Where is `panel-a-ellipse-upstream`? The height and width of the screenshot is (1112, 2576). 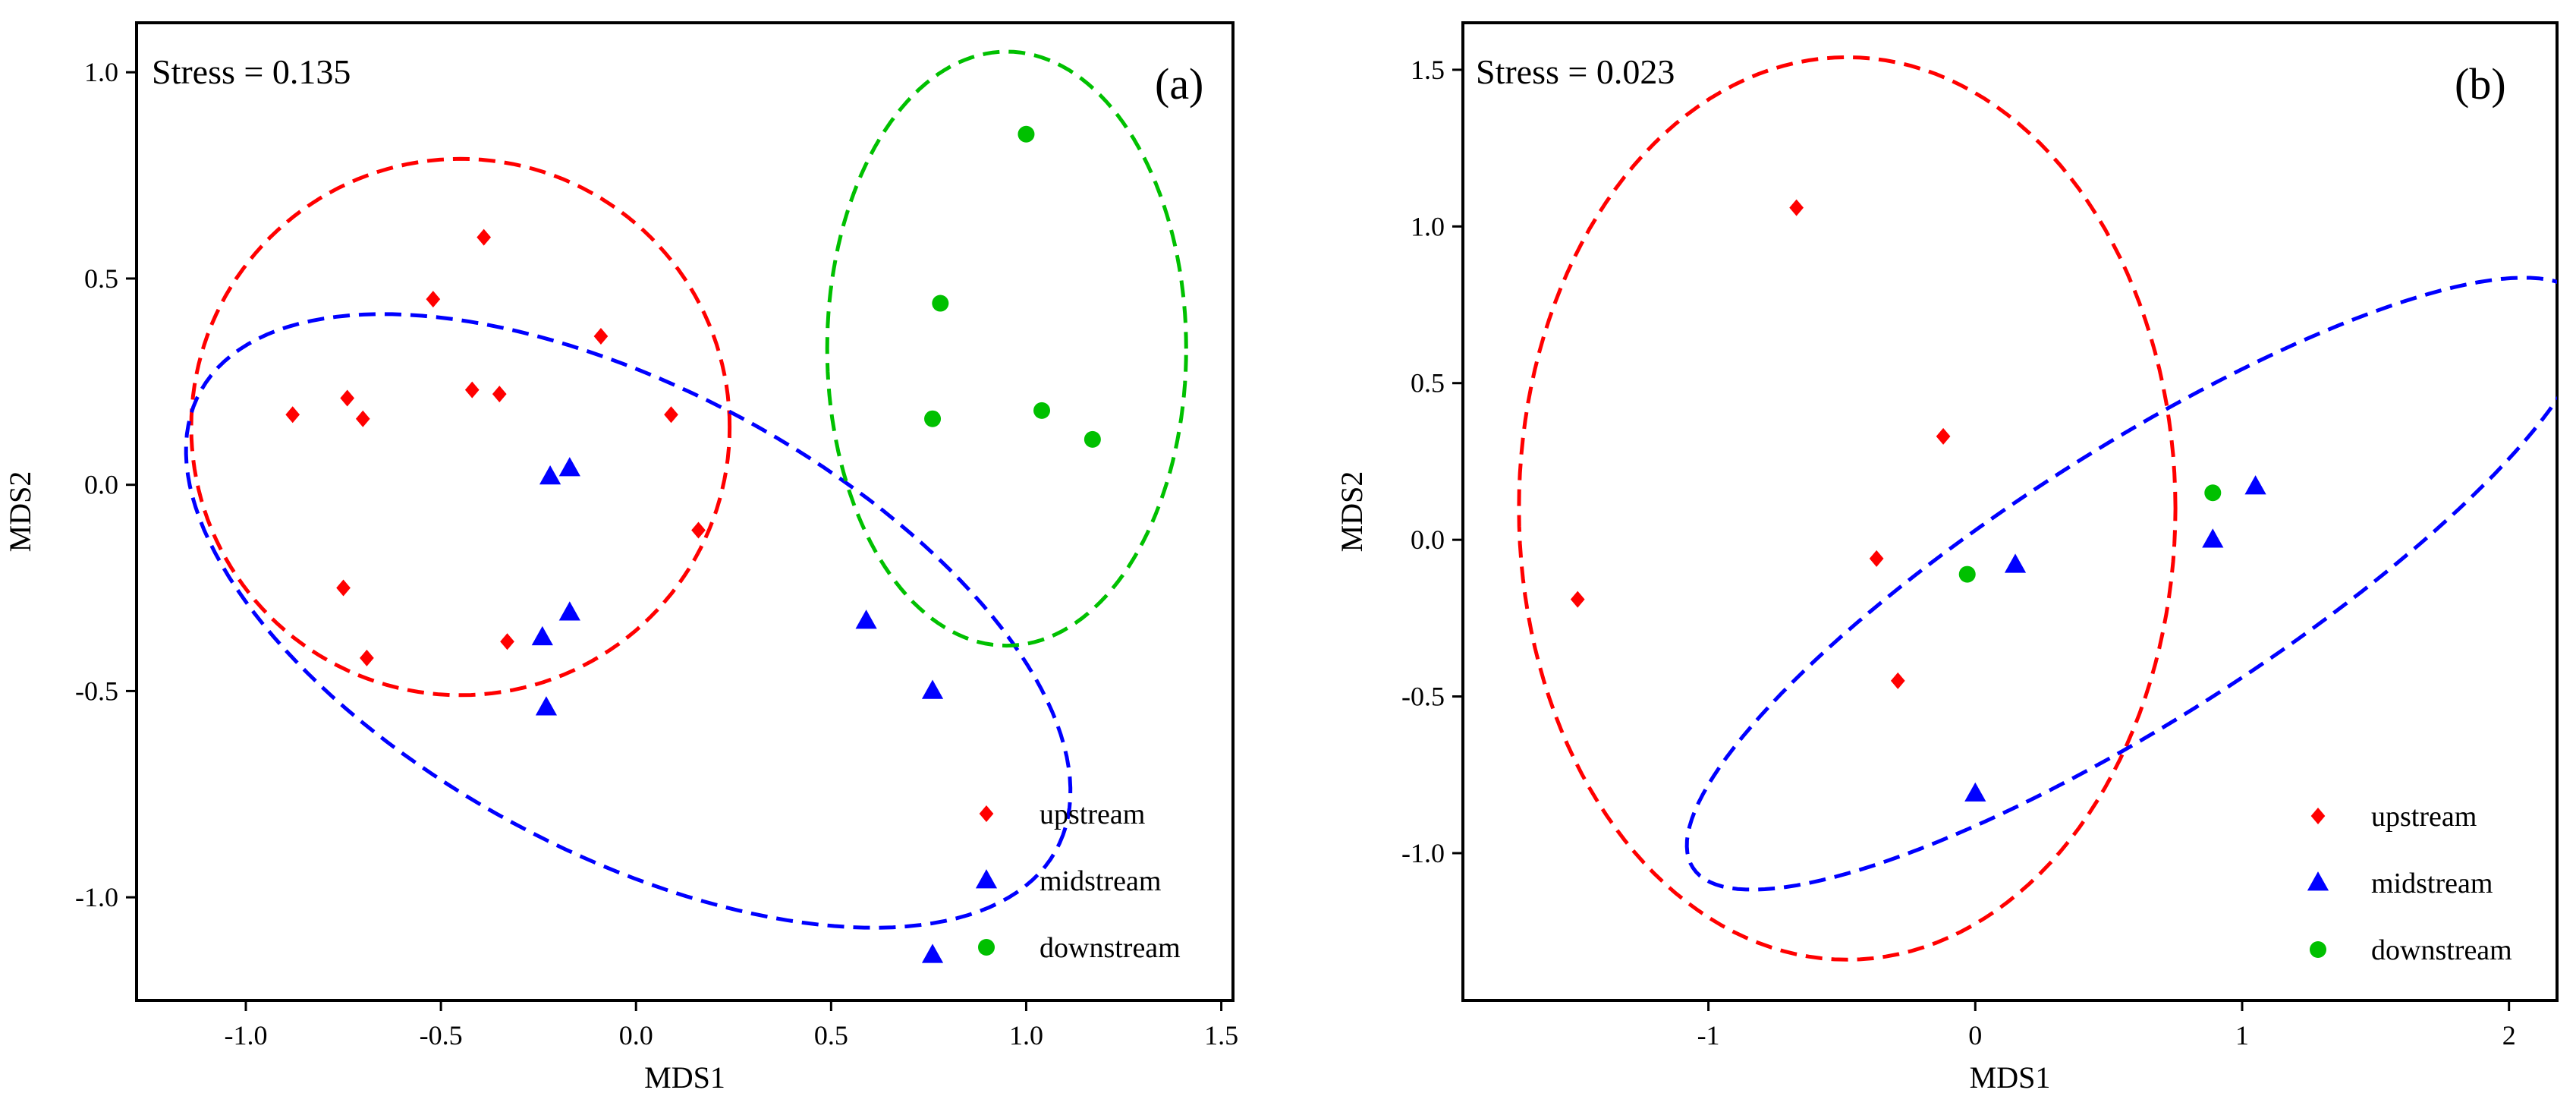
panel-a-ellipse-upstream is located at coordinates (460, 427).